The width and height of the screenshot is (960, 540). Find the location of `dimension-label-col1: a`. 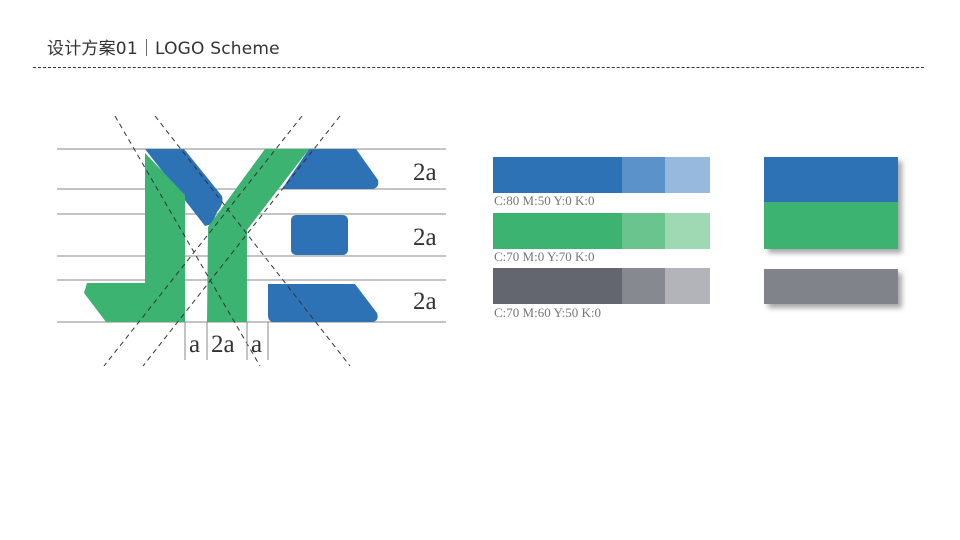

dimension-label-col1: a is located at coordinates (194, 344).